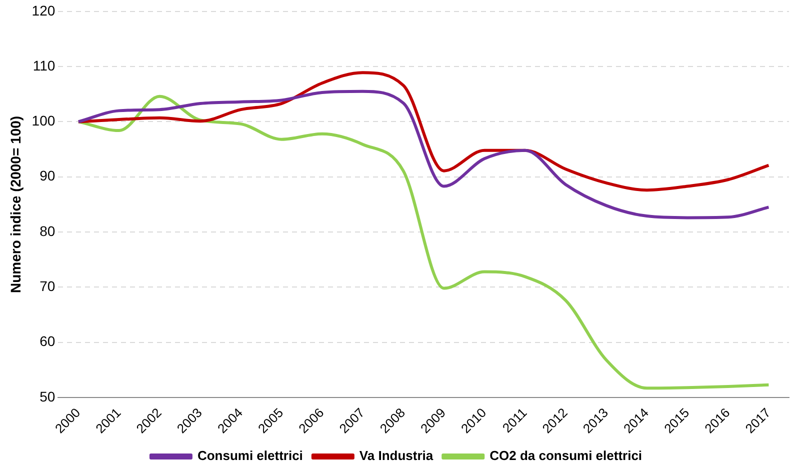  What do you see at coordinates (48, 396) in the screenshot?
I see `y-tick-label: 50` at bounding box center [48, 396].